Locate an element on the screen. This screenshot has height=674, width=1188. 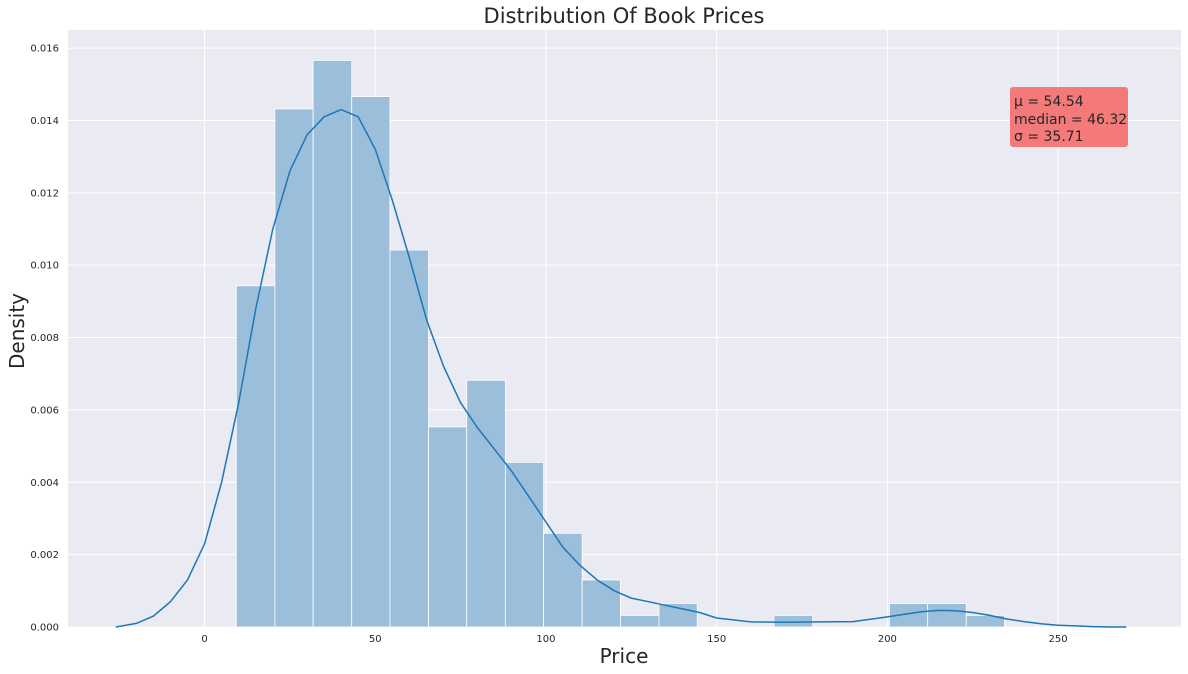
y-tick-label: 0.008 is located at coordinates (44, 338).